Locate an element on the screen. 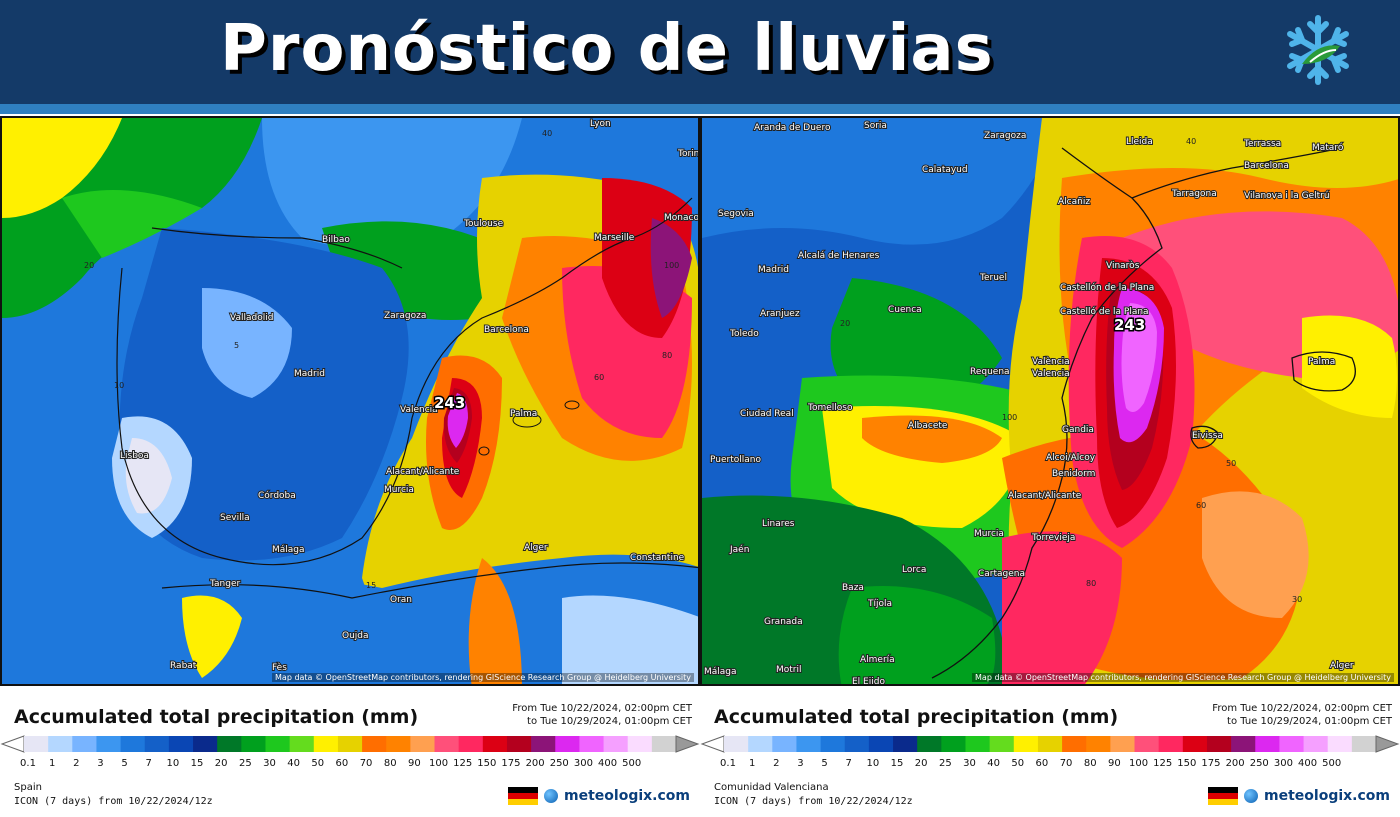 This screenshot has height=817, width=1400. place-label: Monaco is located at coordinates (681, 218).